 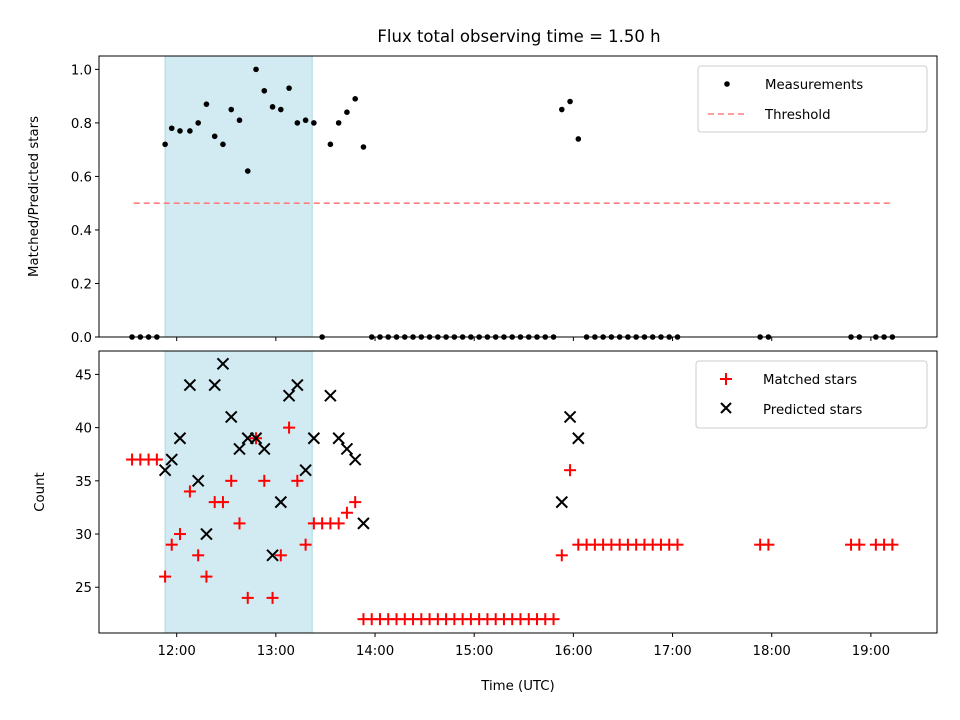 I want to click on bottom-legend-box, so click(x=811, y=394).